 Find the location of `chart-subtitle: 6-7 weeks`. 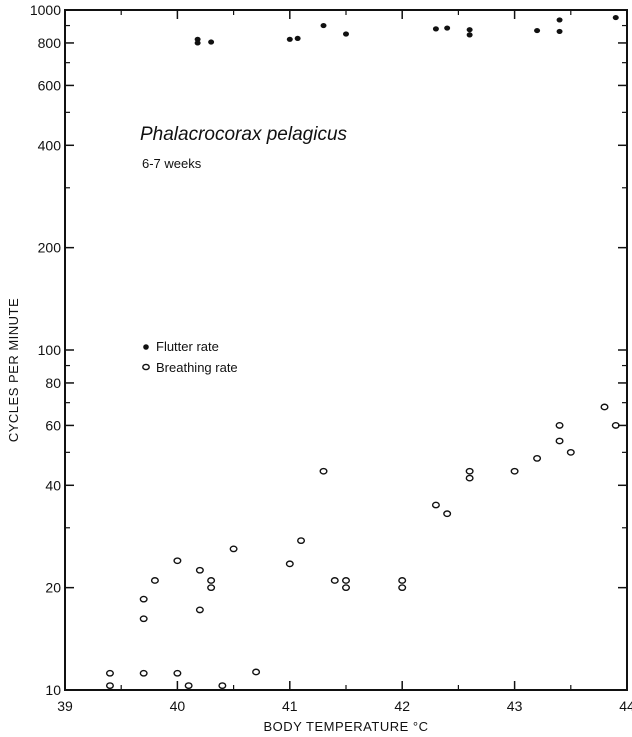

chart-subtitle: 6-7 weeks is located at coordinates (172, 163).